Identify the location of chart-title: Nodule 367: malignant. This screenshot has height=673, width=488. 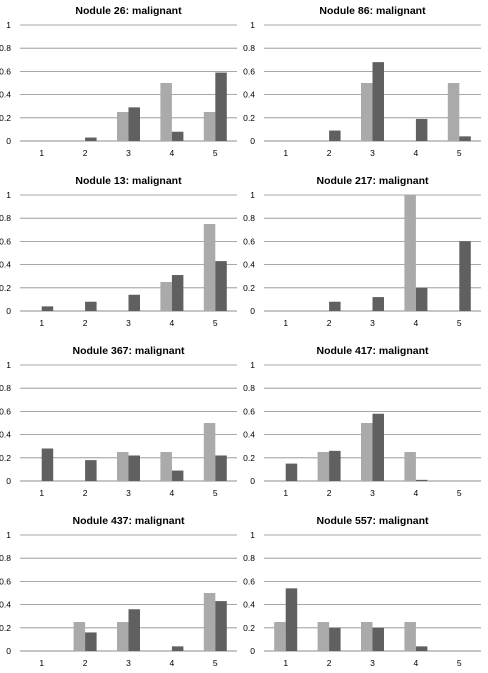
(128, 351).